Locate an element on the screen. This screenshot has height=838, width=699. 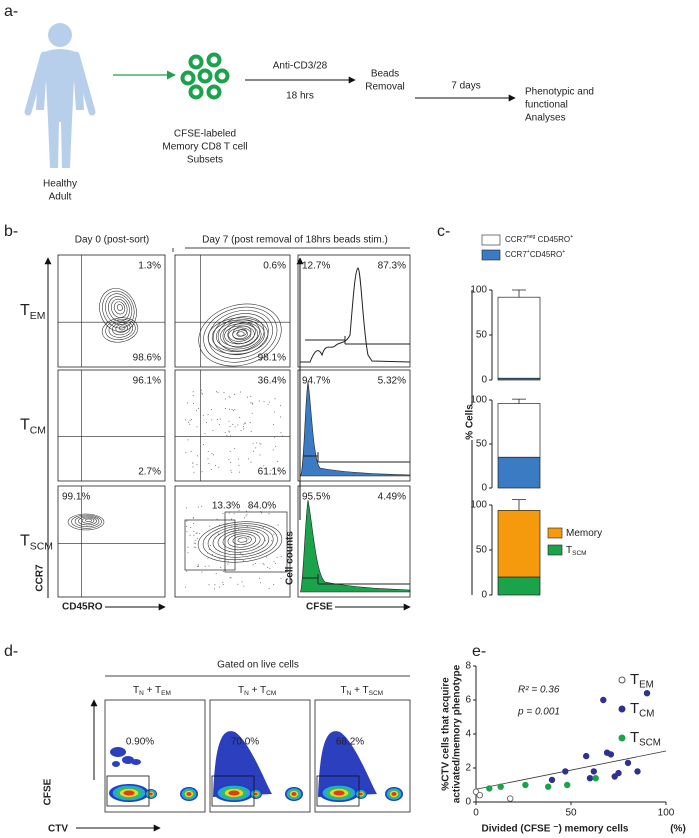
label: 7 days is located at coordinates (465, 86).